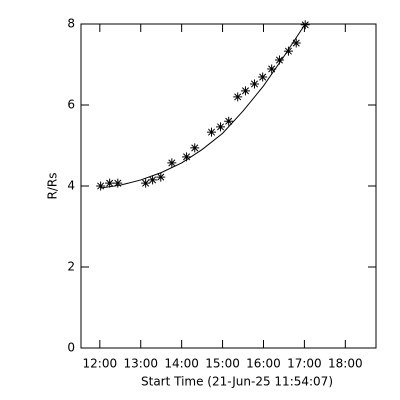  I want to click on y-tick-label: 6, so click(71, 105).